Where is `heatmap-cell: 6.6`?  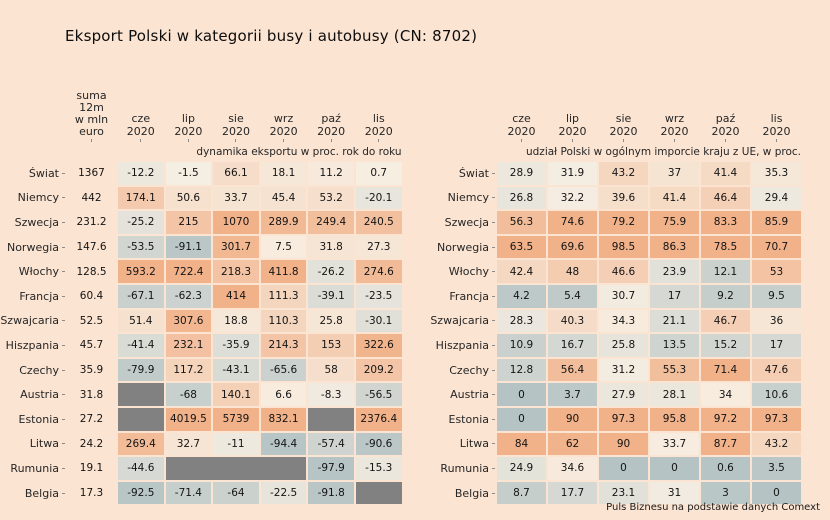
heatmap-cell: 6.6 is located at coordinates (283, 394).